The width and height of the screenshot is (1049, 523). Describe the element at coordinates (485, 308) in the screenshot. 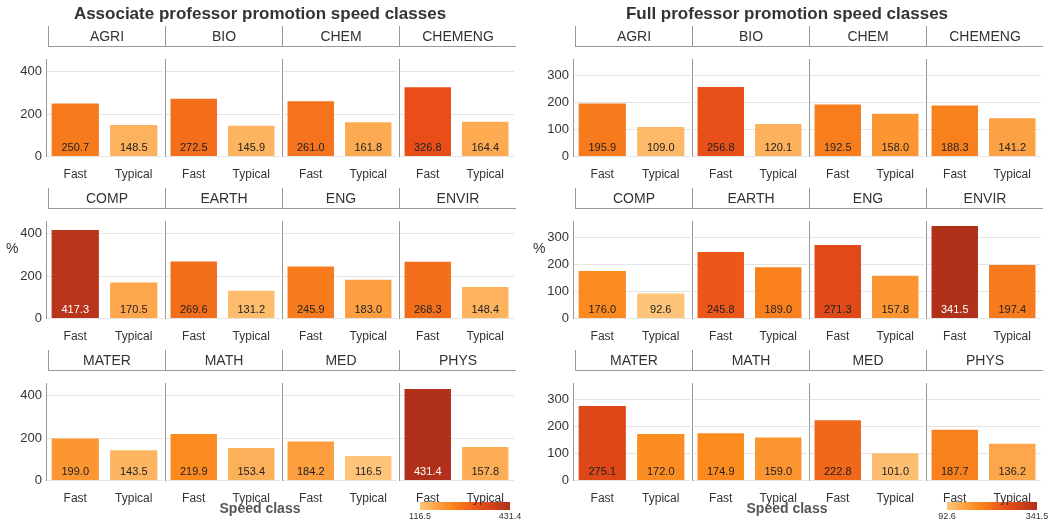

I see `data-label: 148.4` at that location.